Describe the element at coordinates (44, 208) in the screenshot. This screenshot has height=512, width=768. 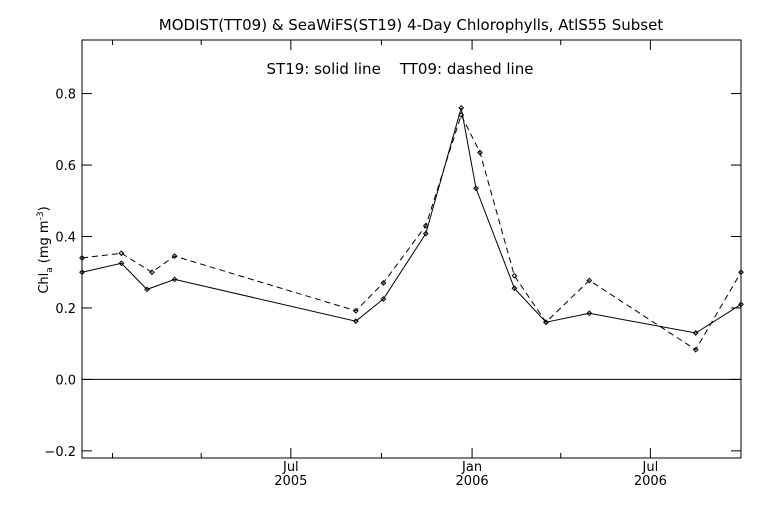
I see `y-axis-label-close: )` at that location.